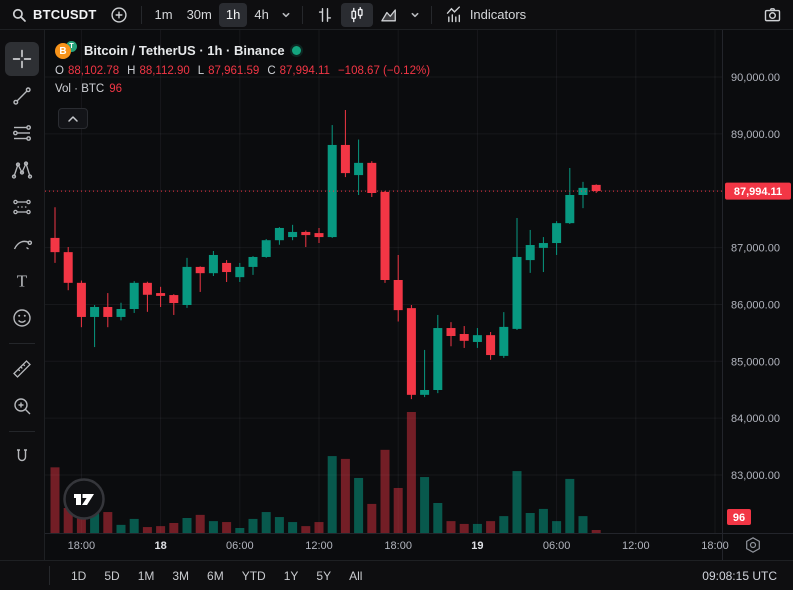 This screenshot has width=793, height=590. I want to click on time-tick-label: 12:00, so click(636, 546).